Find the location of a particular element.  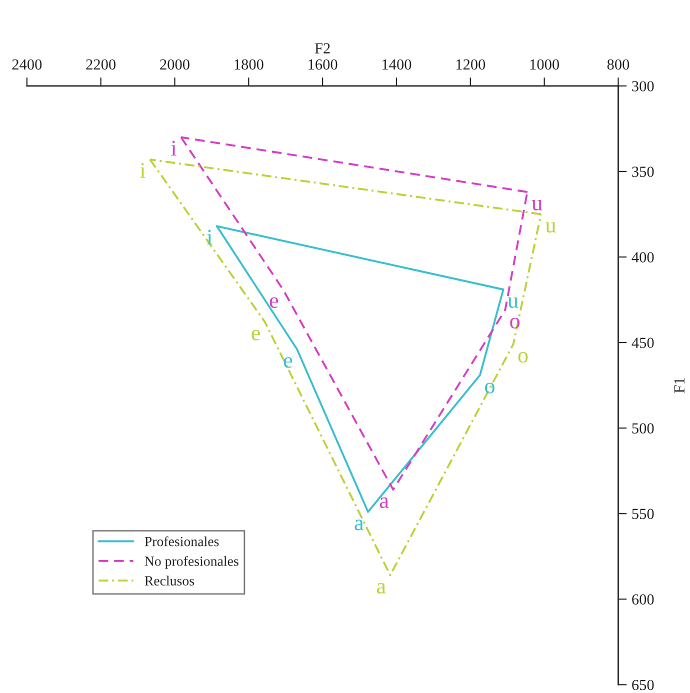

y-tick-label: 600 is located at coordinates (643, 599).